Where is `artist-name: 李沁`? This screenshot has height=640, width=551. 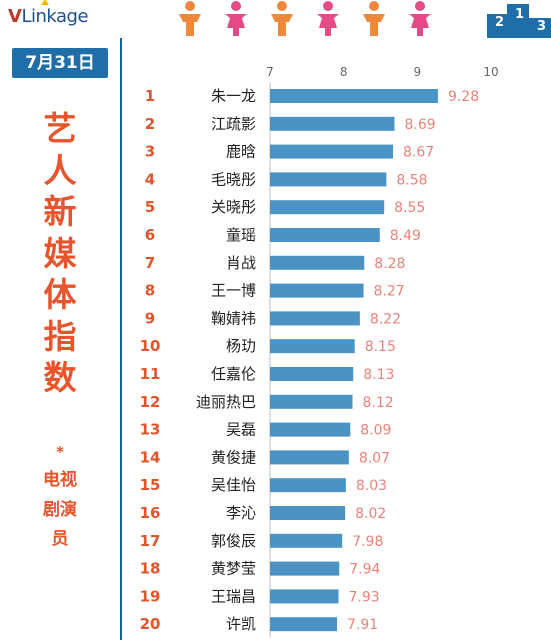 artist-name: 李沁 is located at coordinates (241, 513).